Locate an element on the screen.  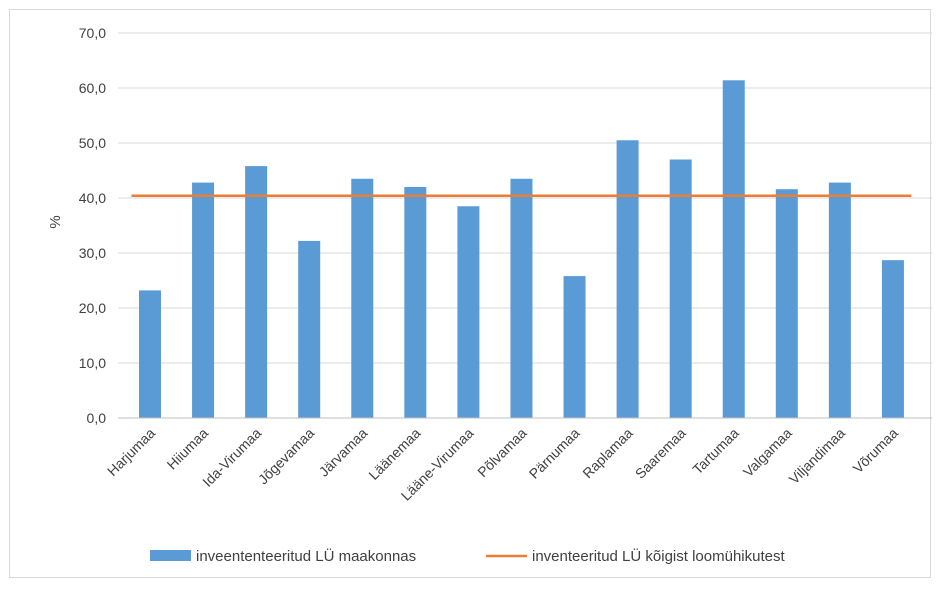
y-tick-label: 50,0 is located at coordinates (92, 143).